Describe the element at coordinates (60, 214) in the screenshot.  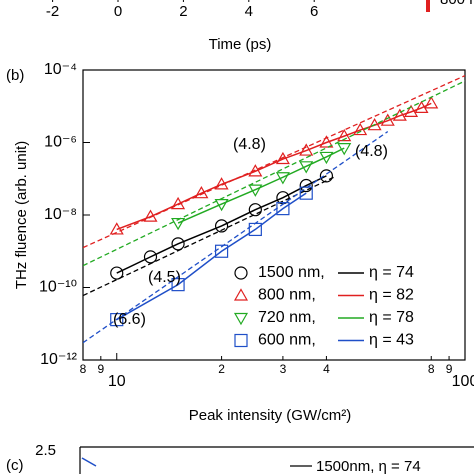
I see `y-tick-label: 10⁻⁸` at that location.